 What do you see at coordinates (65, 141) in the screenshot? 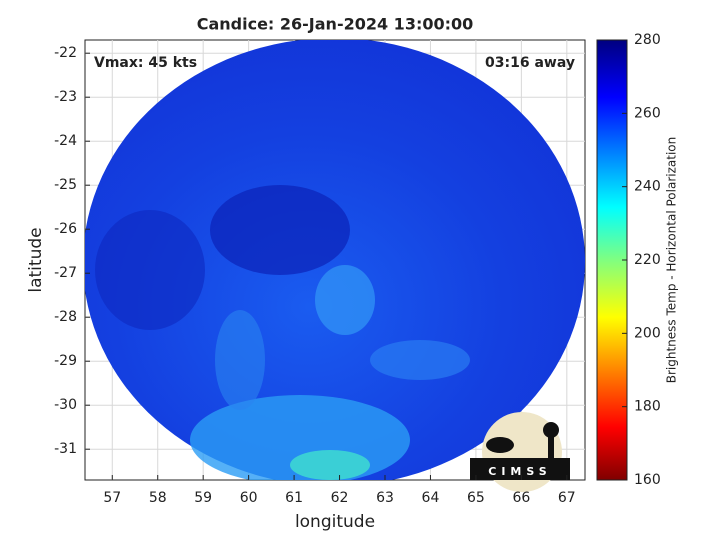
I see `y-tick-label: -24` at bounding box center [65, 141].